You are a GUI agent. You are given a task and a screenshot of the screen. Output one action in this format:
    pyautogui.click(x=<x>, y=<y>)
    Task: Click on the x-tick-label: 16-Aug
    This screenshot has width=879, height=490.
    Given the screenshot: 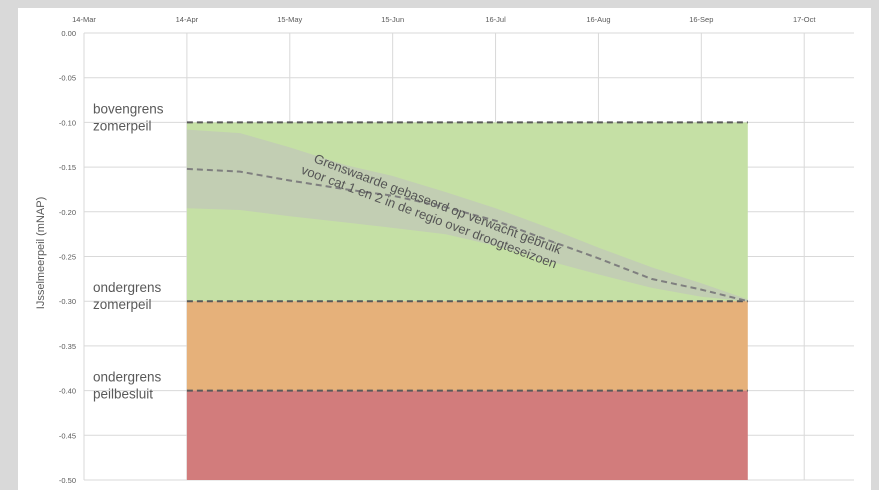 What is the action you would take?
    pyautogui.click(x=598, y=19)
    